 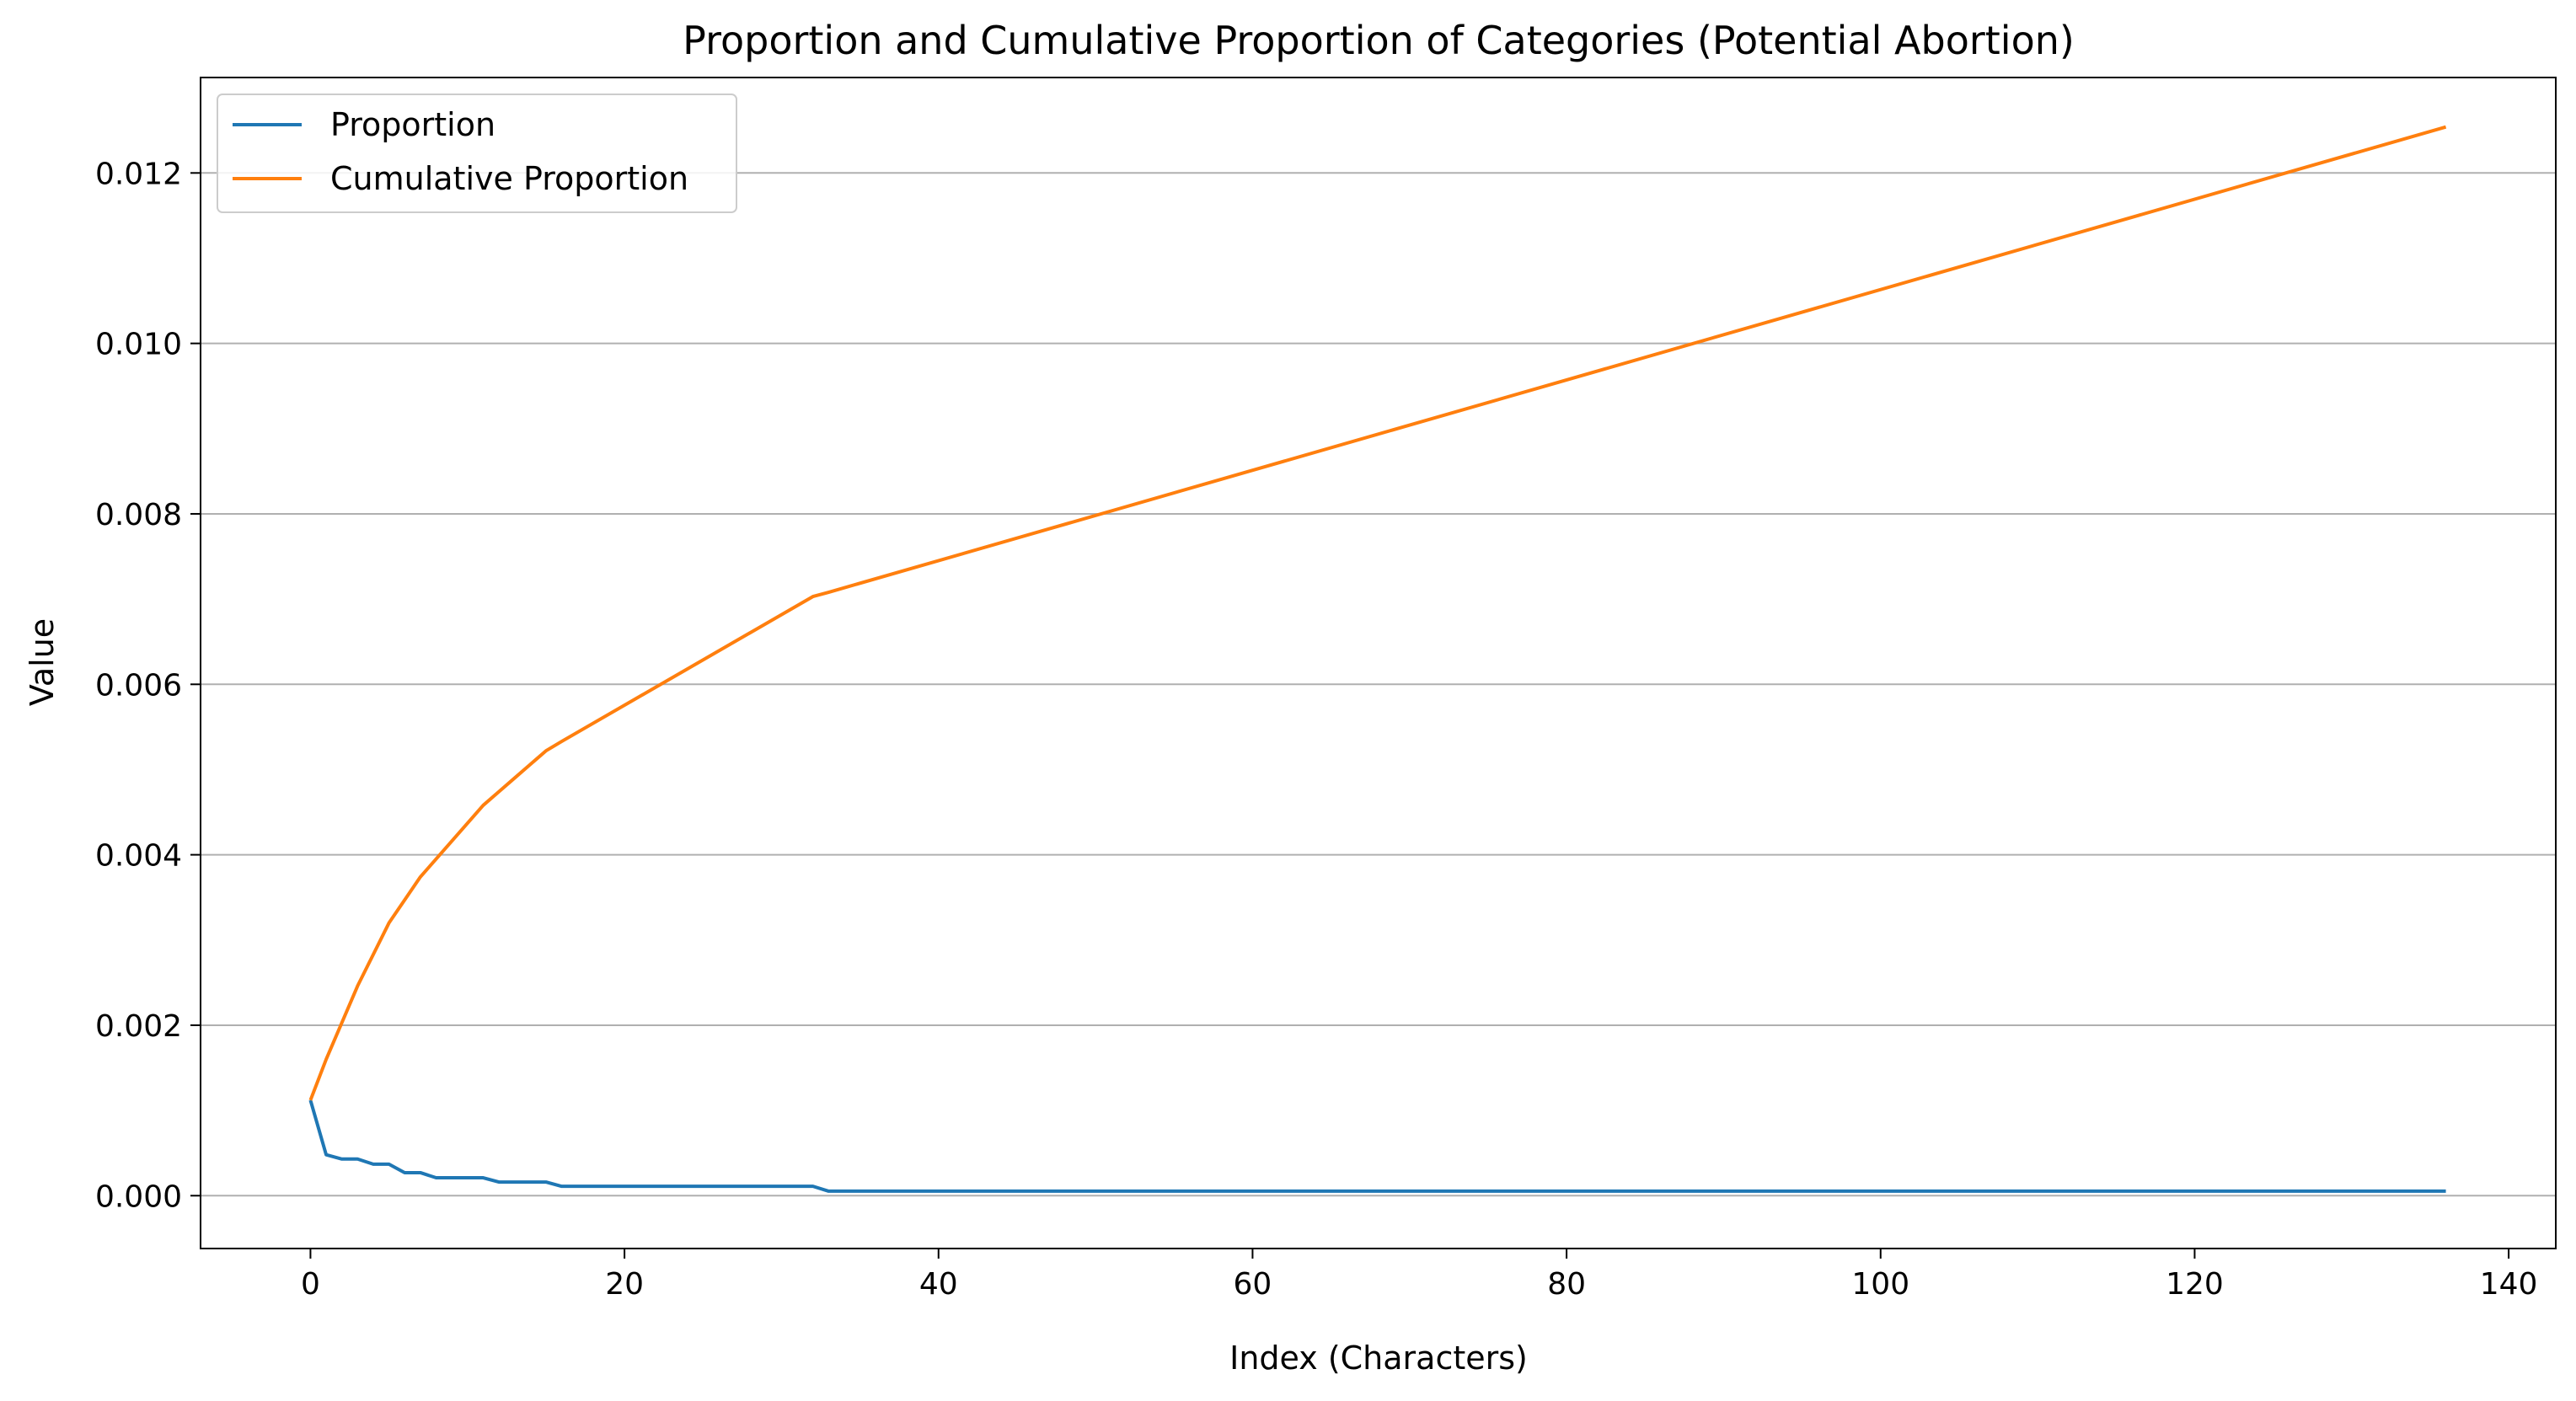 What do you see at coordinates (139, 515) in the screenshot?
I see `y-tick-label: 0.008` at bounding box center [139, 515].